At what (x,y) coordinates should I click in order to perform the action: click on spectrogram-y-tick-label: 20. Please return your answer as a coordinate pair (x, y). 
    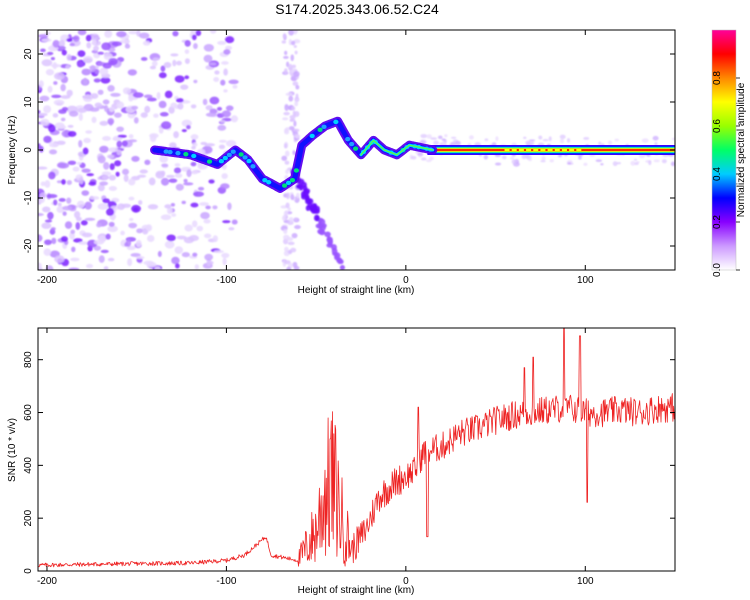
    Looking at the image, I should click on (28, 54).